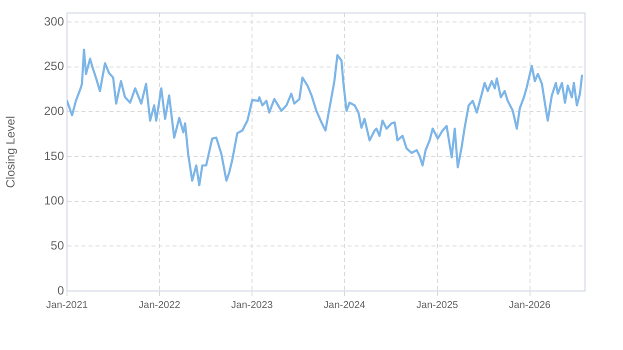 This screenshot has width=623, height=350. Describe the element at coordinates (54, 155) in the screenshot. I see `y-tick-label: 150` at that location.